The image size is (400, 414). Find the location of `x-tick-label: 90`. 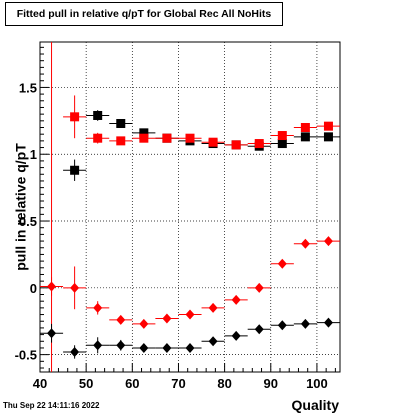

x-tick-label: 90 is located at coordinates (271, 383).